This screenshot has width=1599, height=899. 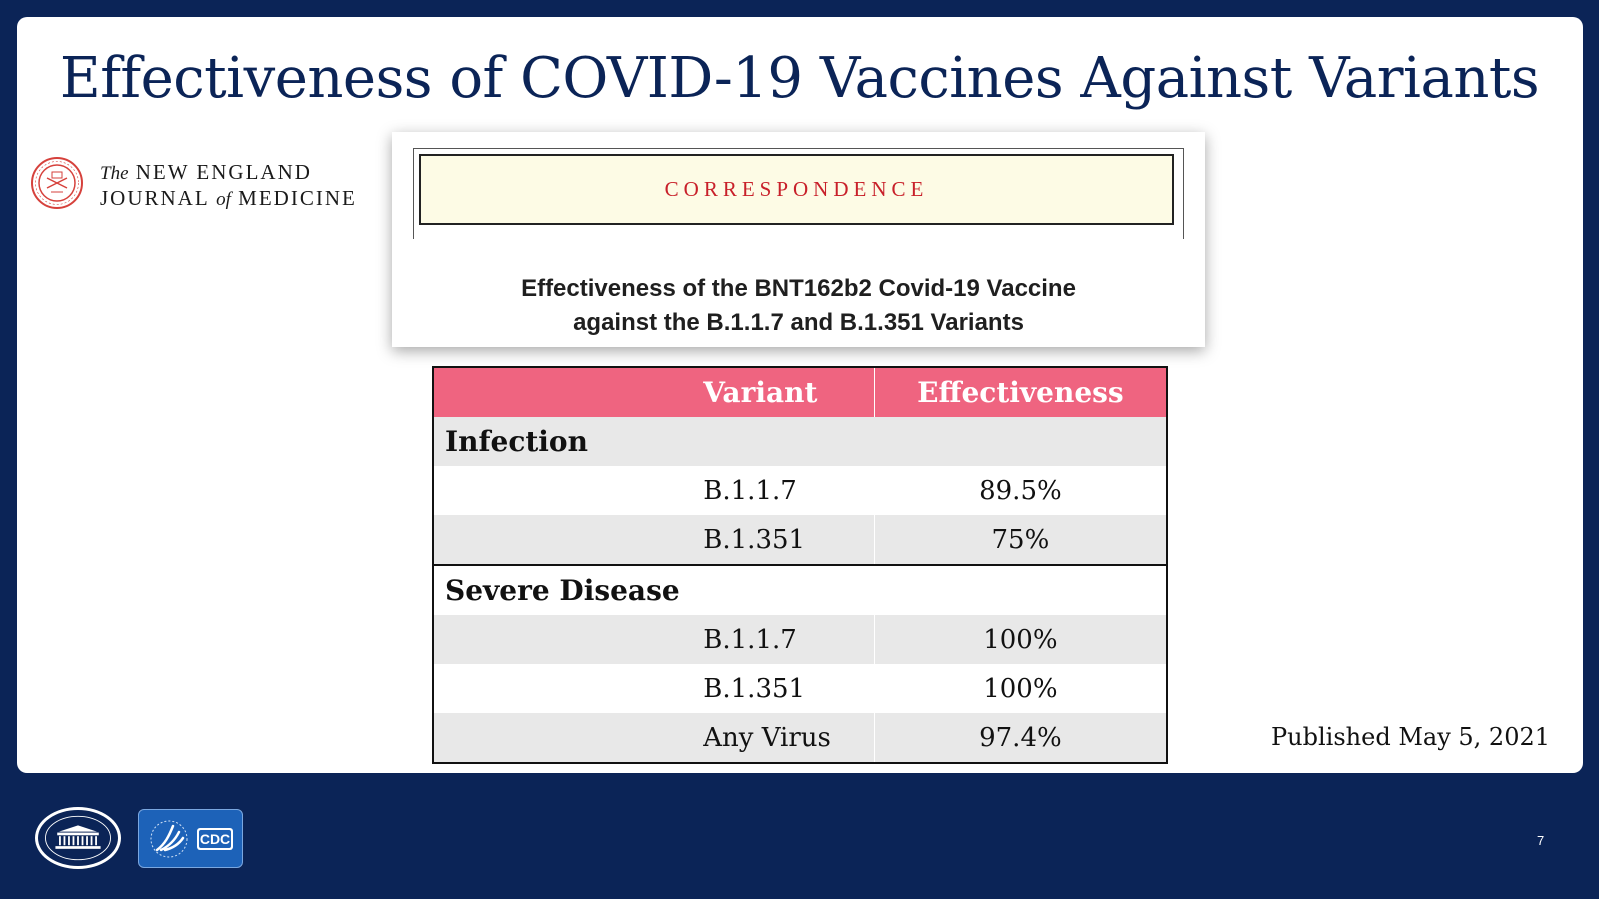 I want to click on header-cell-variant: Variant, so click(x=789, y=392).